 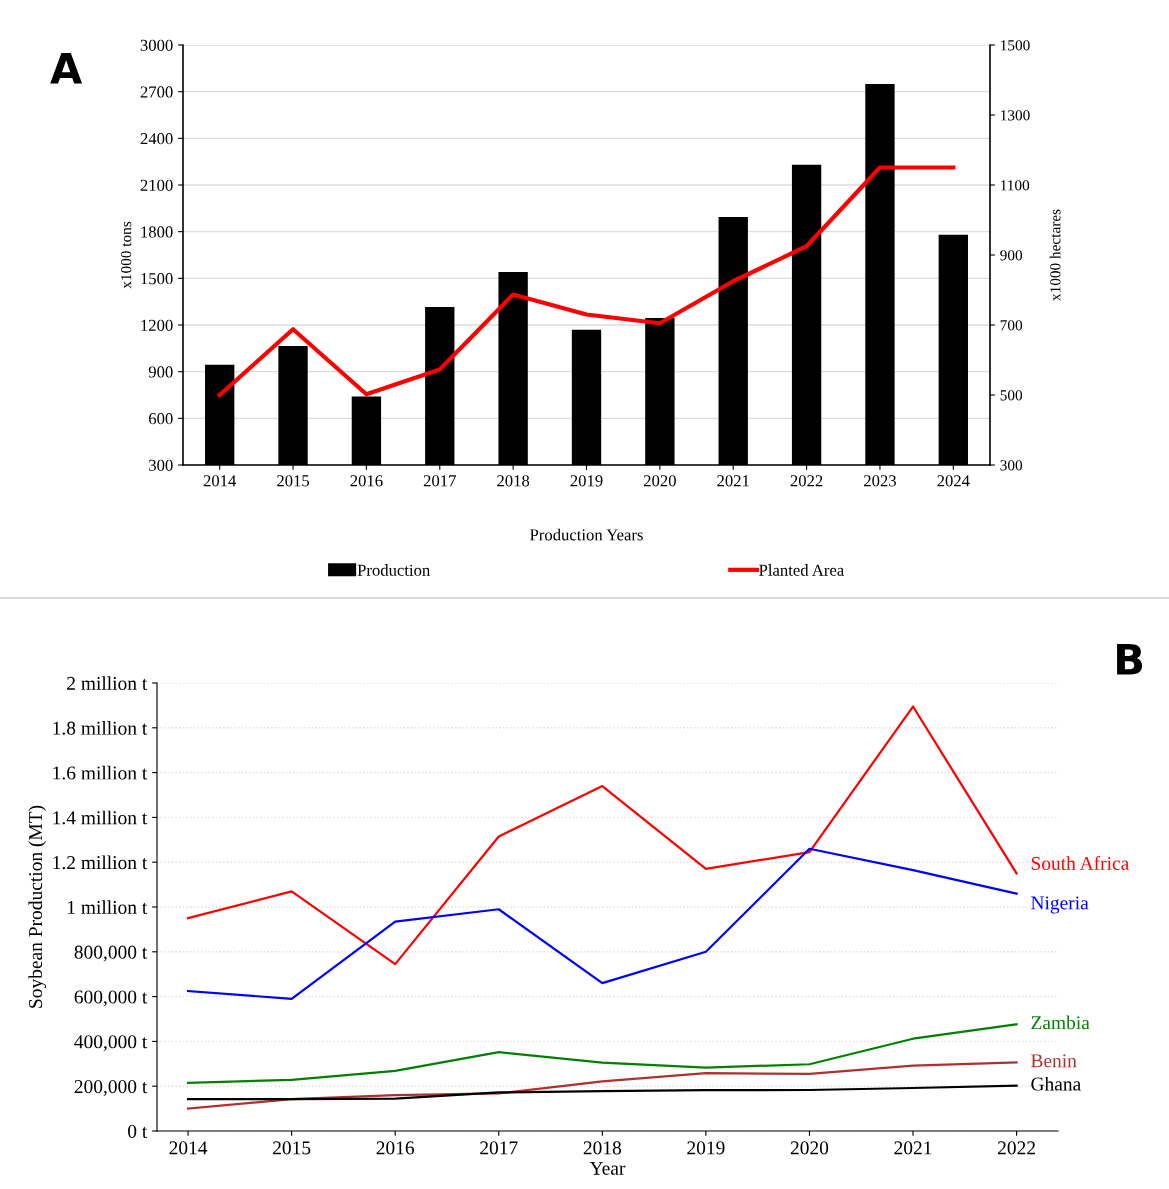 I want to click on text: A, so click(x=66, y=68).